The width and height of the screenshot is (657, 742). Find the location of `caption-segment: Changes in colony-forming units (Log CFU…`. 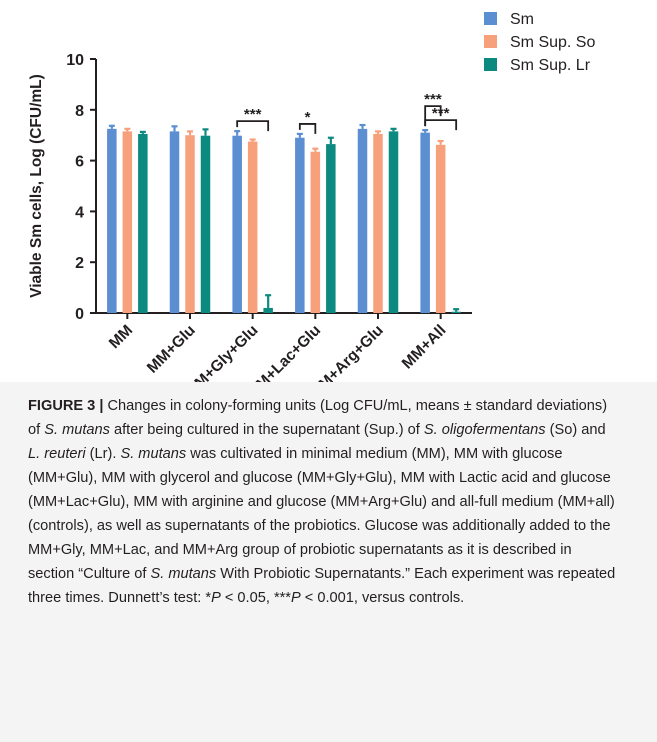

caption-segment: Changes in colony-forming units (Log CFU… is located at coordinates (318, 418).